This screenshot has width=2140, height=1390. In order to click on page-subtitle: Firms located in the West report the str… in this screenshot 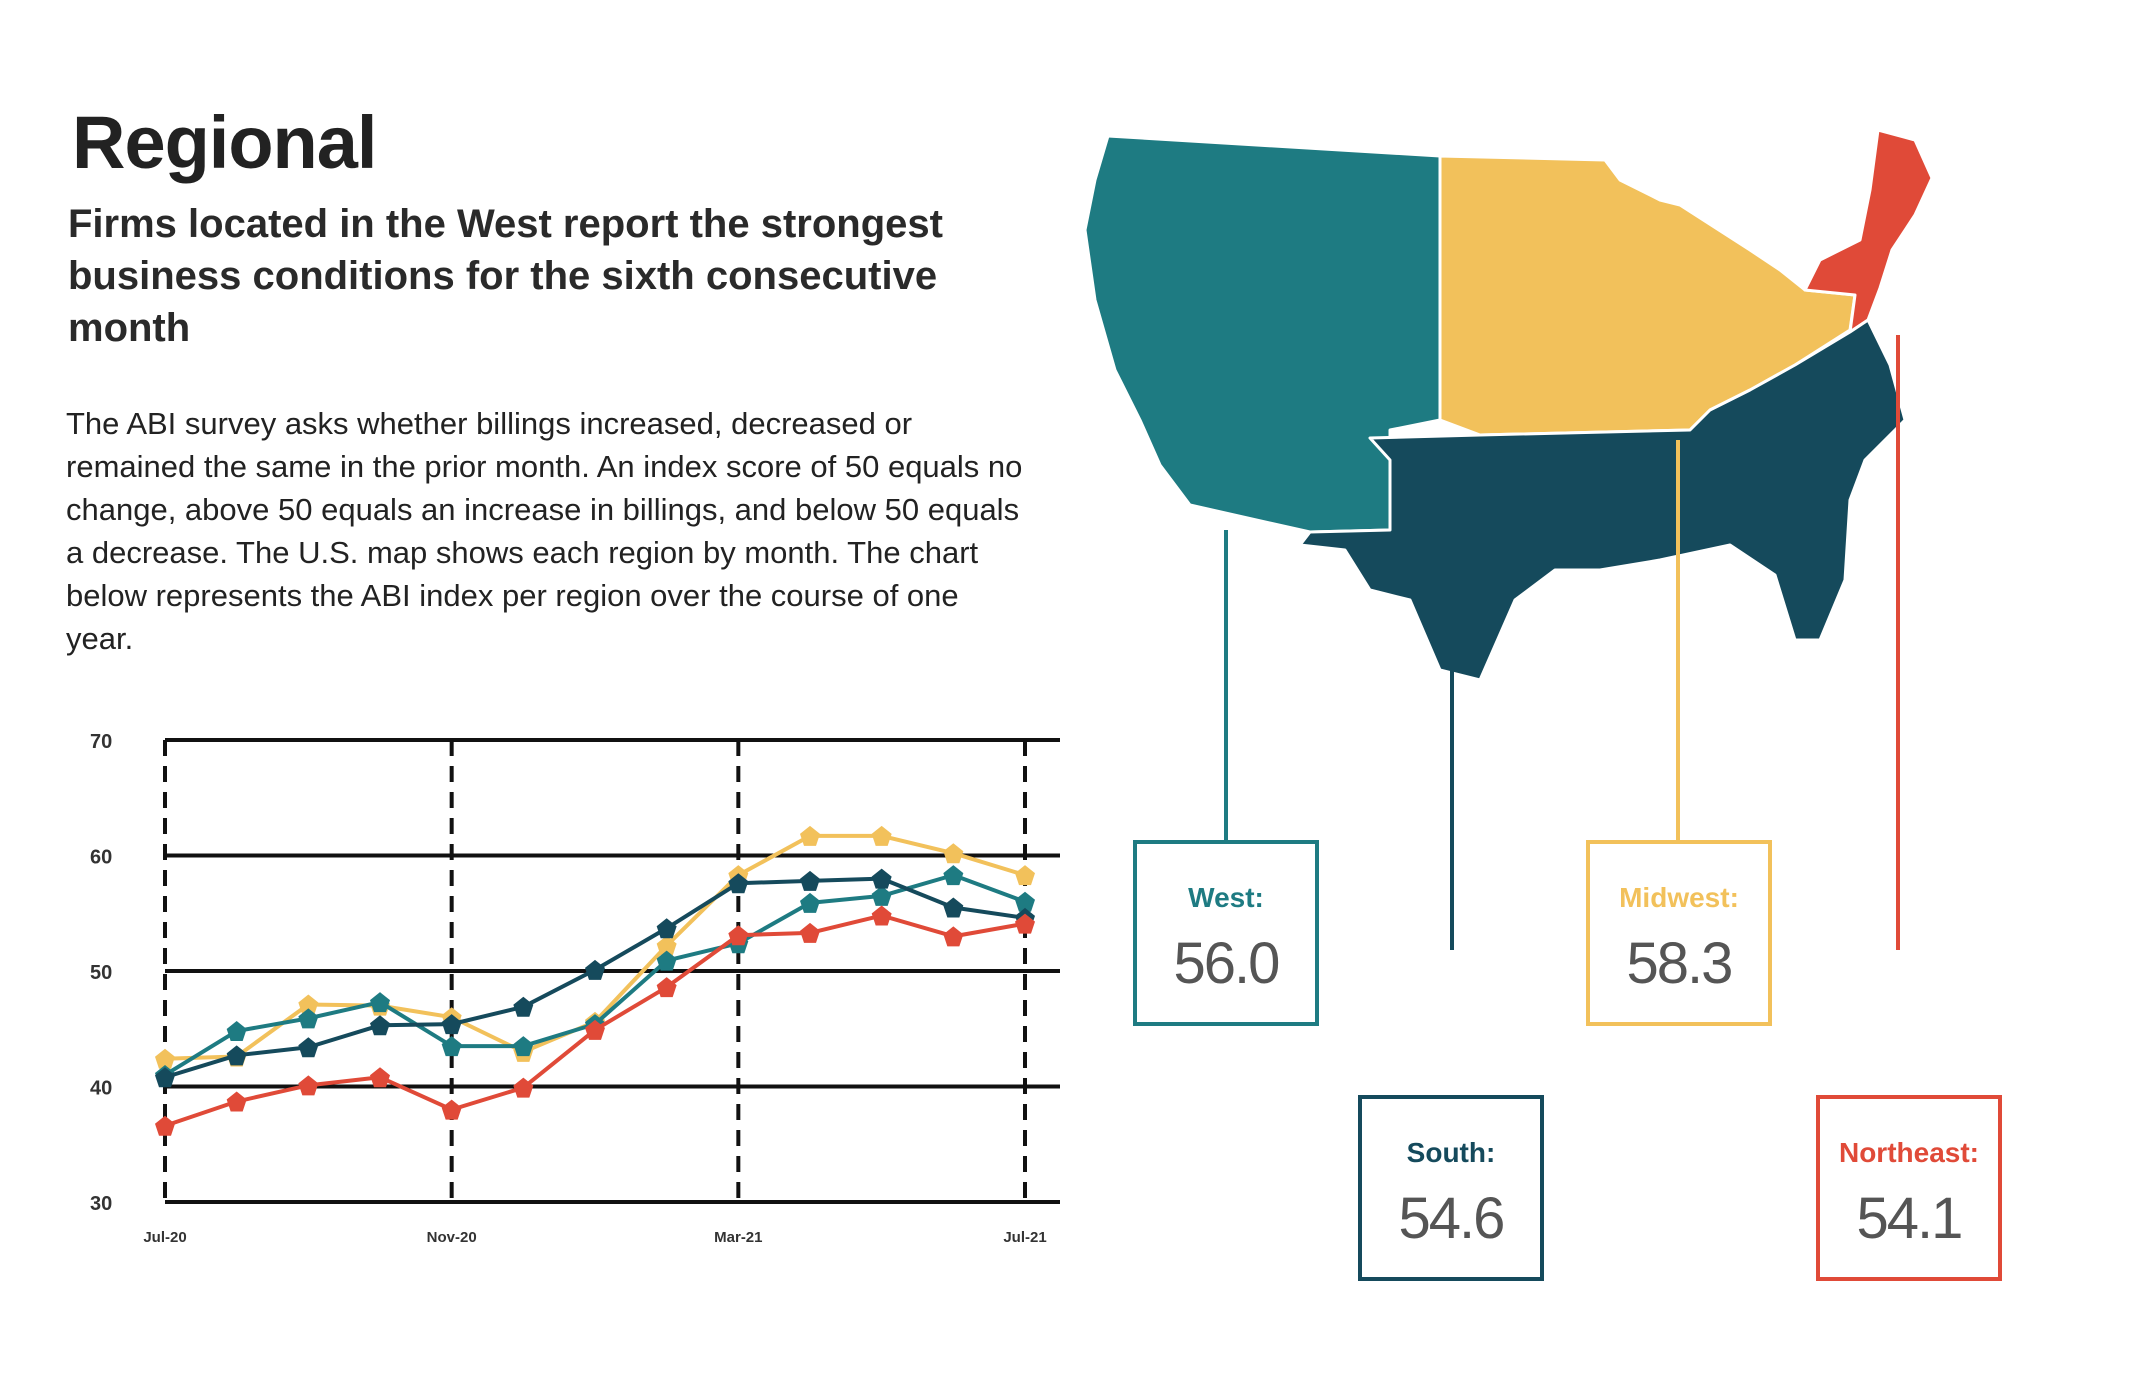, I will do `click(505, 276)`.